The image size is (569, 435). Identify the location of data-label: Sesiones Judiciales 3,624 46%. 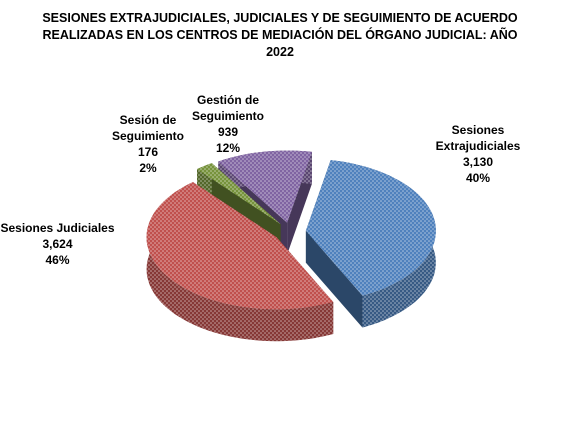
(57, 244).